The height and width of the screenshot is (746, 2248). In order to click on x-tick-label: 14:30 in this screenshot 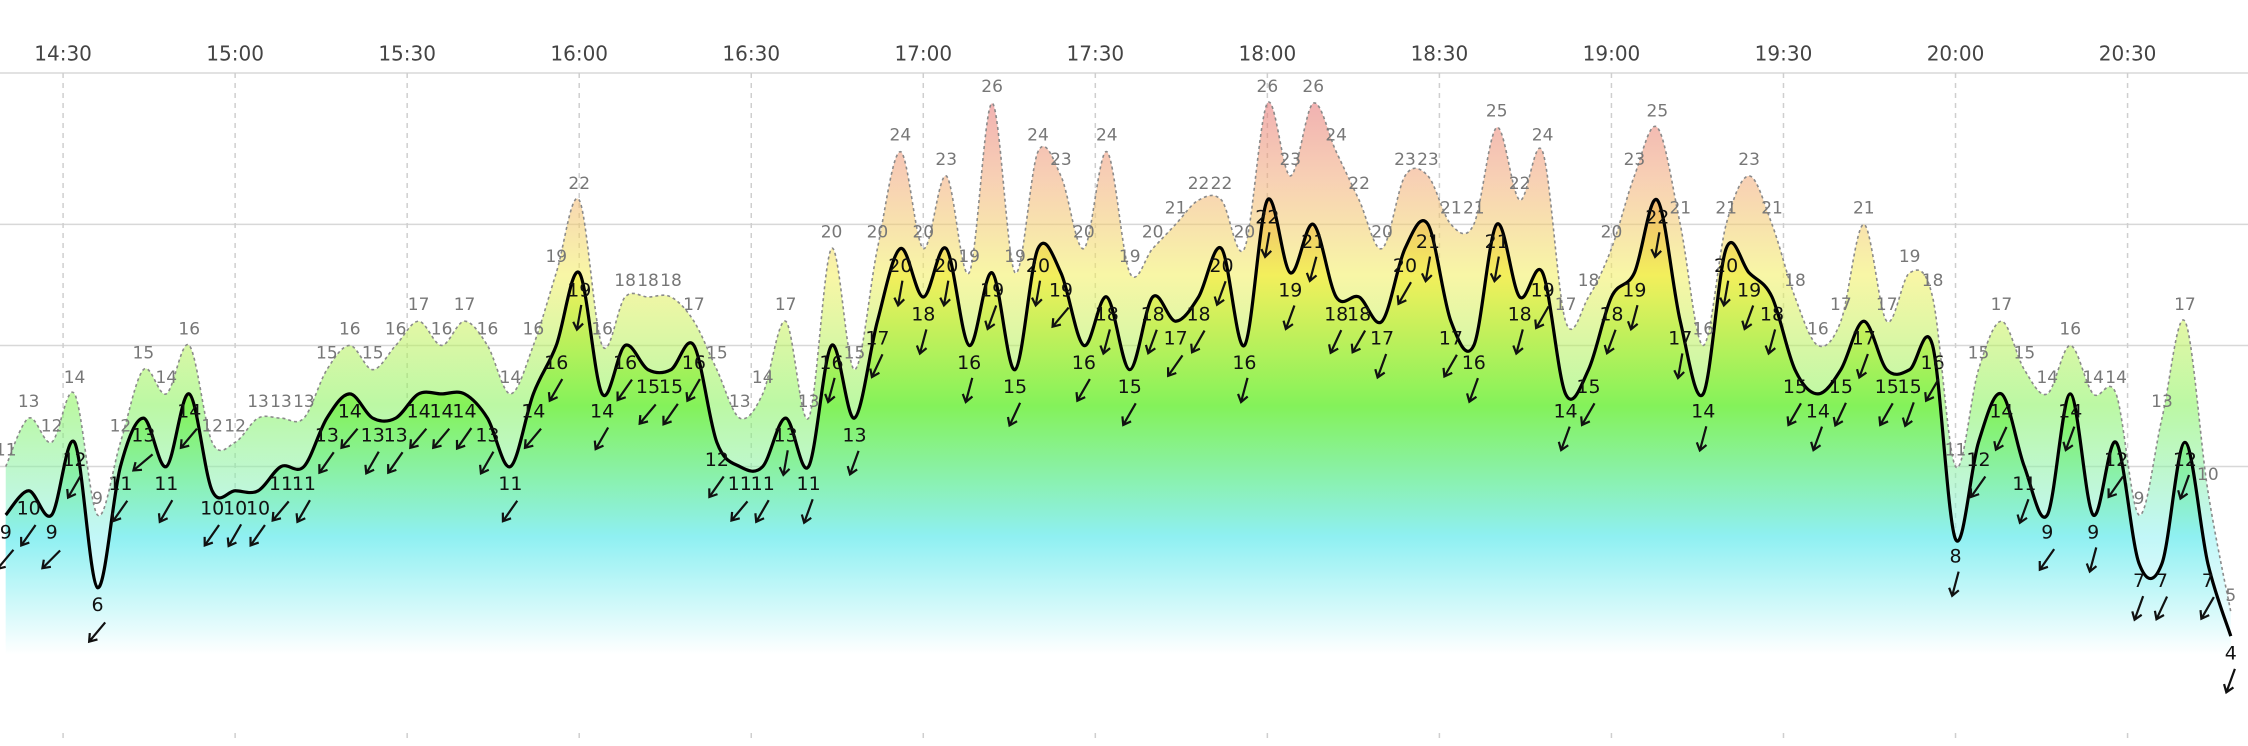, I will do `click(63, 54)`.